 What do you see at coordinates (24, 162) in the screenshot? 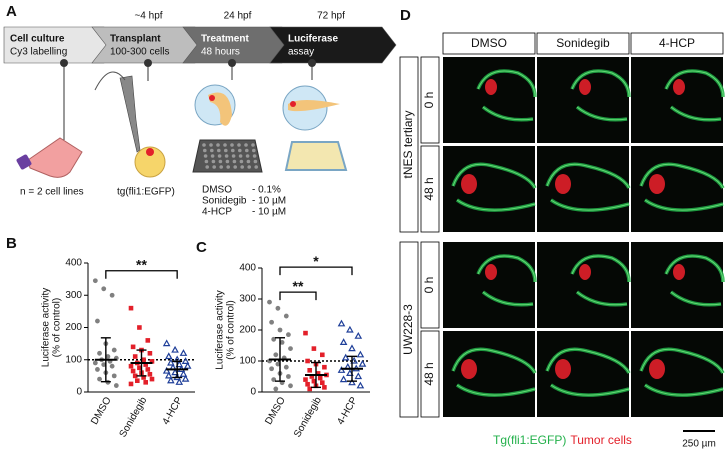
I see `flask-cap` at bounding box center [24, 162].